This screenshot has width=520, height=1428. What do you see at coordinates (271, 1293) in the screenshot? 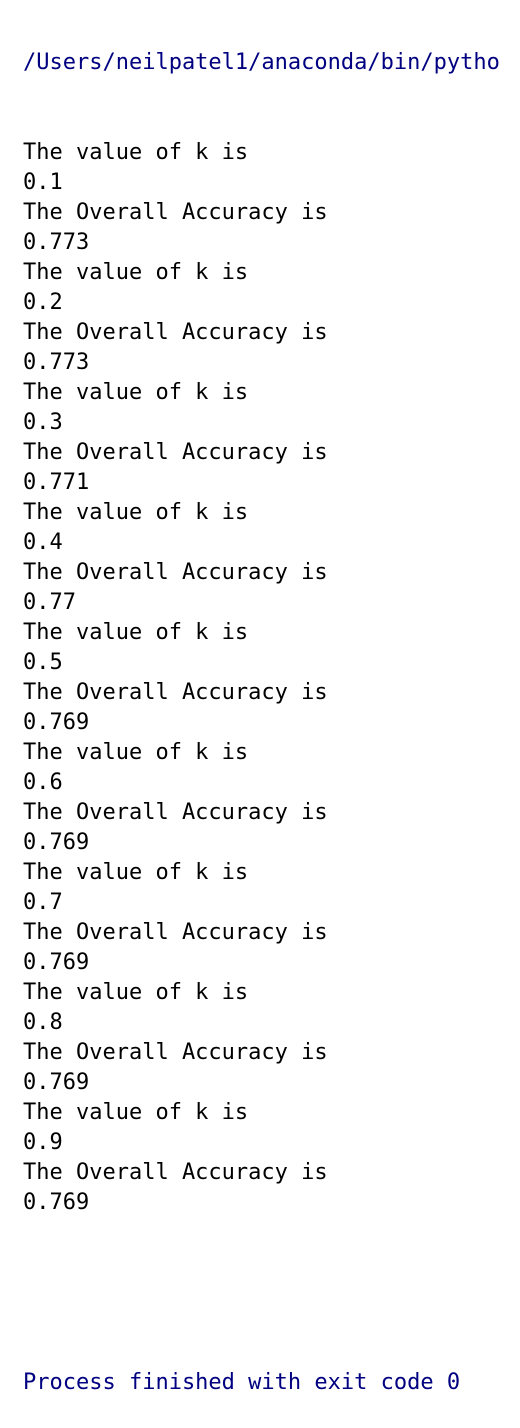
I see `blank-line` at bounding box center [271, 1293].